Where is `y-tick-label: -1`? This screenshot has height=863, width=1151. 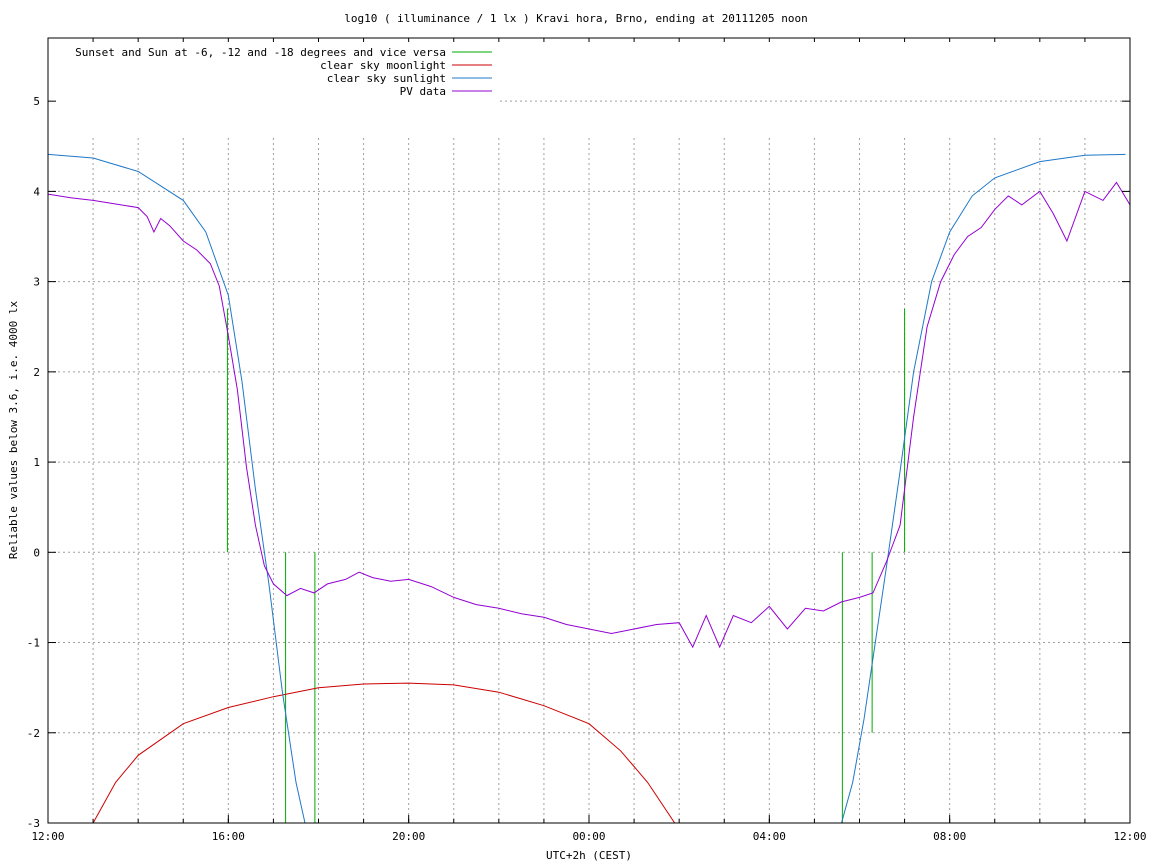 y-tick-label: -1 is located at coordinates (33, 643).